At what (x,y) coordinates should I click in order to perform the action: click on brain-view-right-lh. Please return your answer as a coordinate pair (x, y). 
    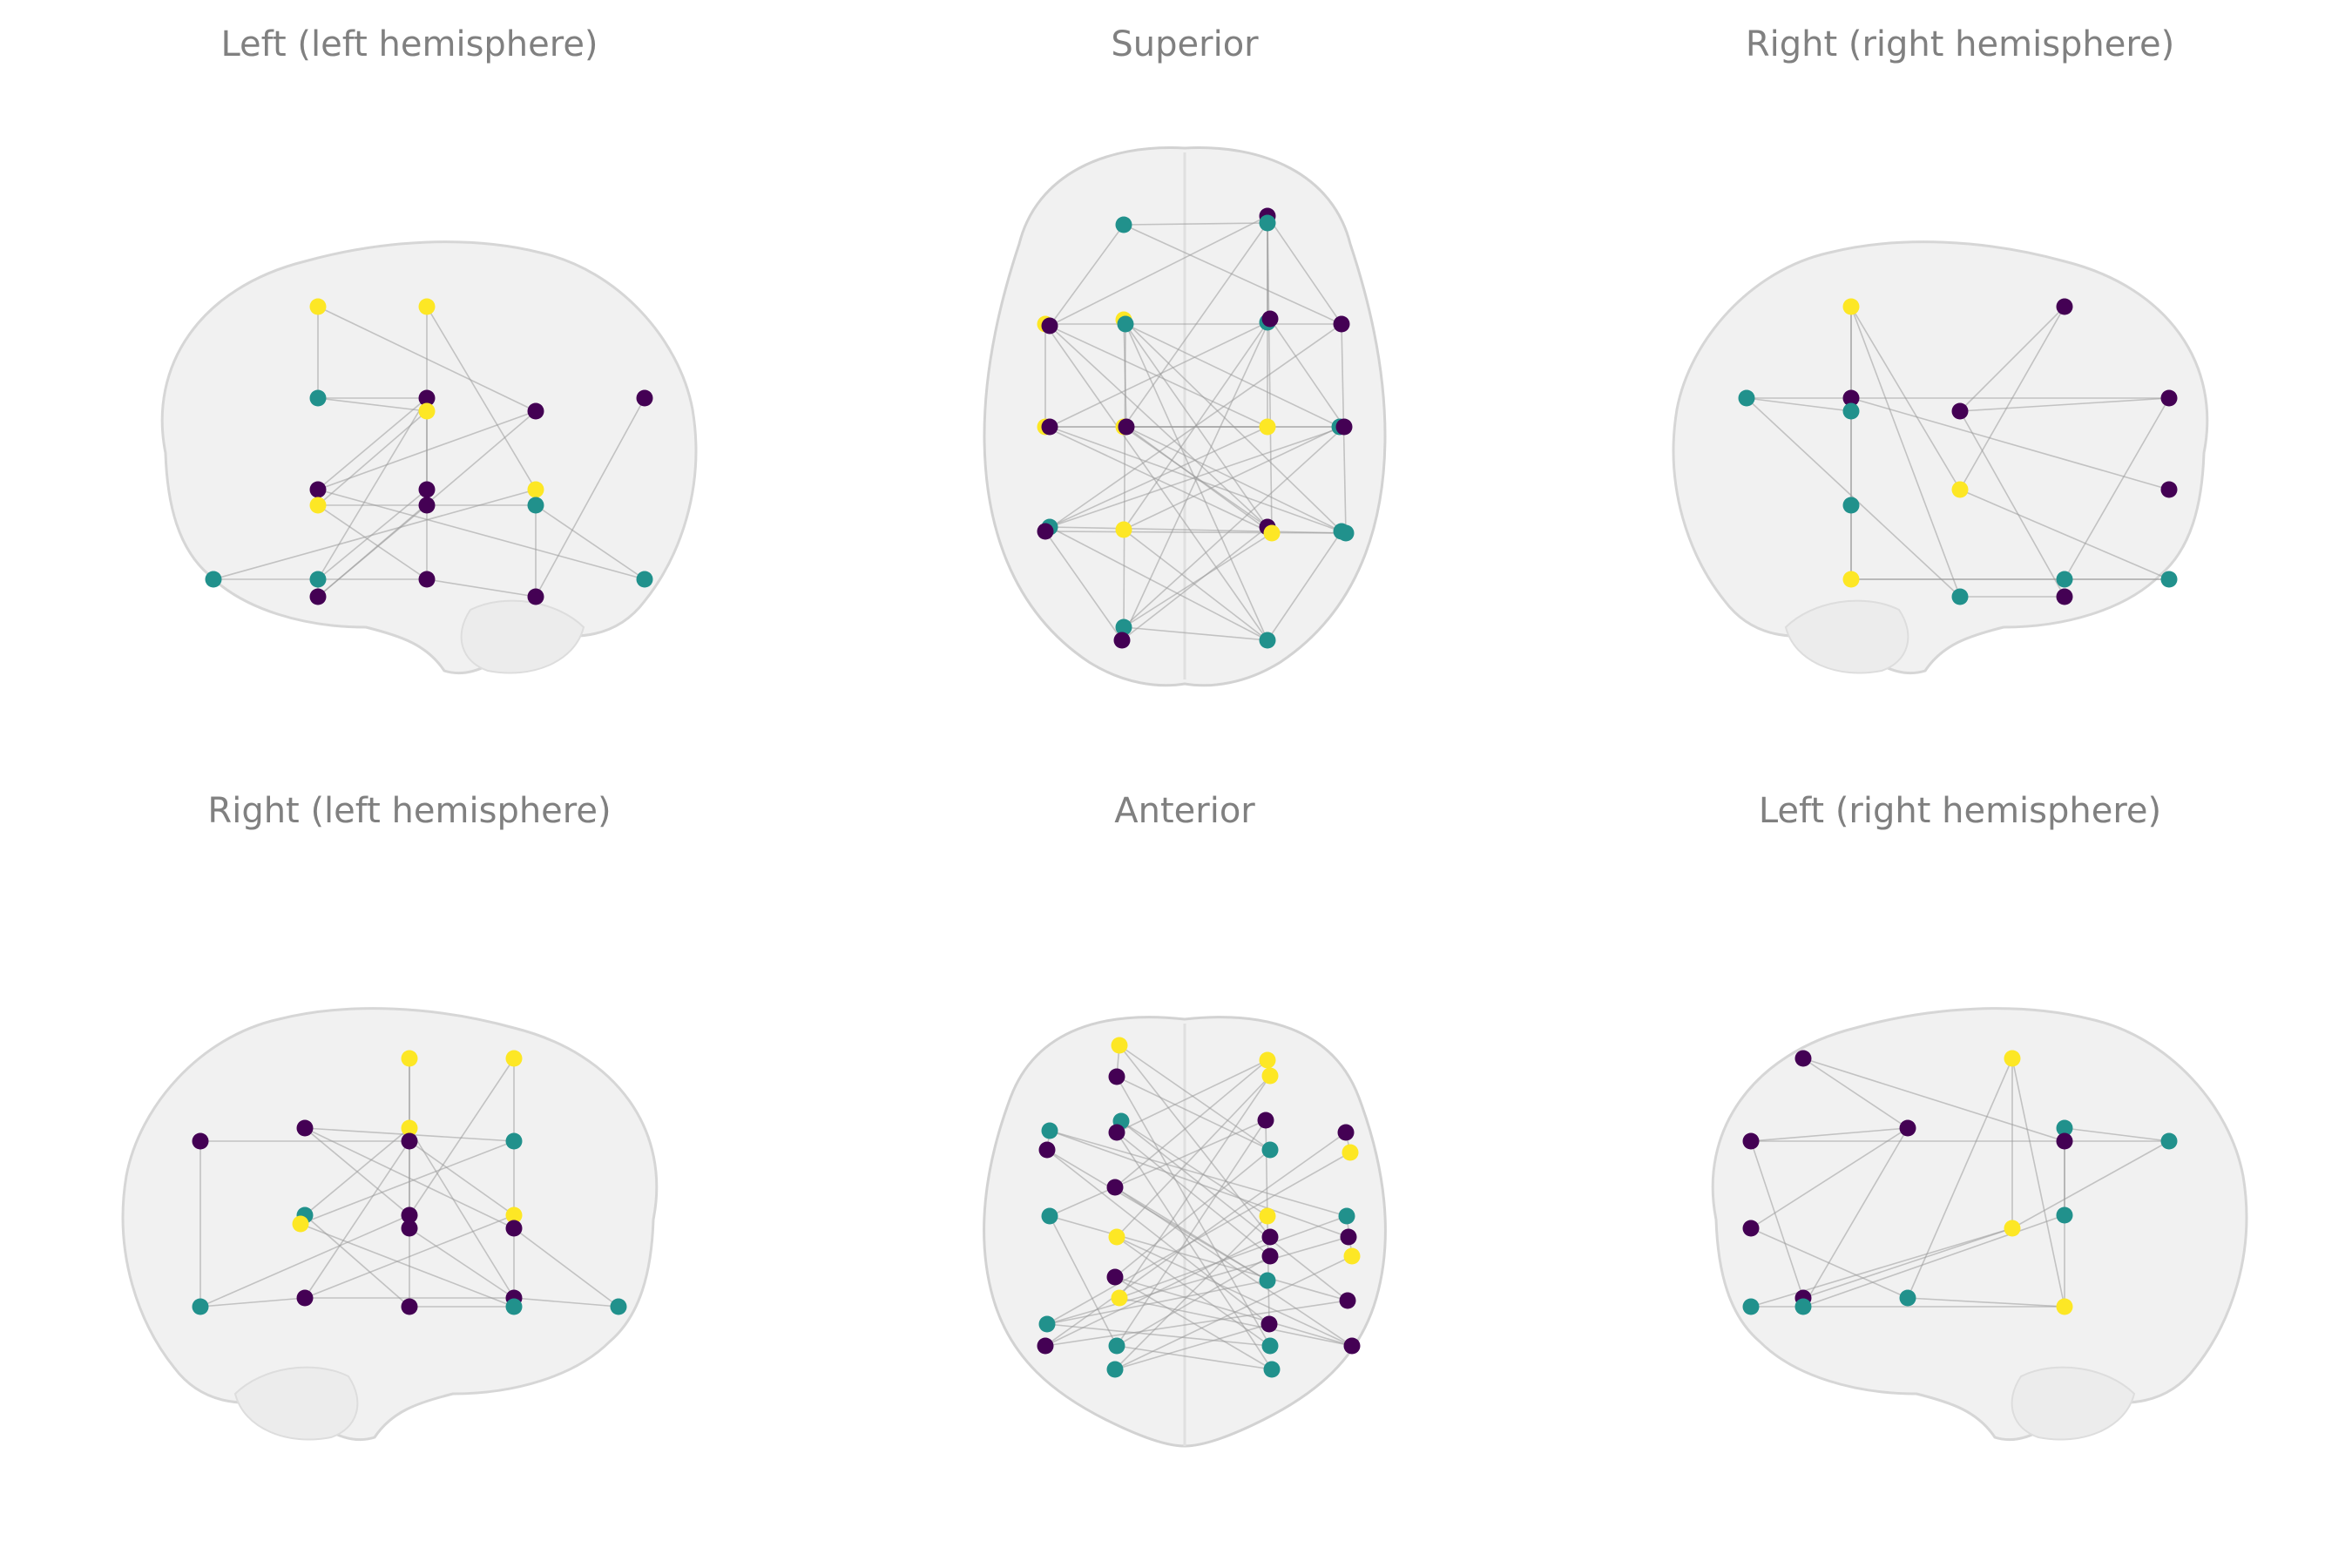
    Looking at the image, I should click on (390, 1224).